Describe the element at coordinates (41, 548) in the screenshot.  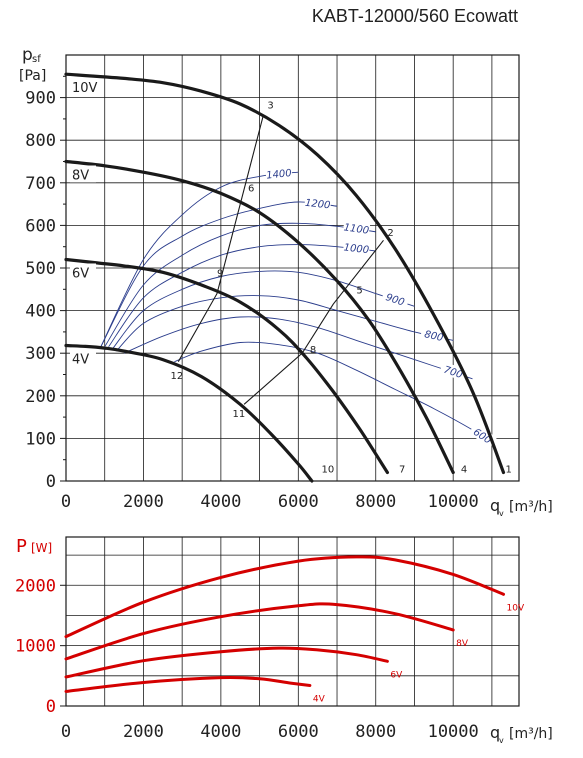
I see `y-axis-unit: [W]` at that location.